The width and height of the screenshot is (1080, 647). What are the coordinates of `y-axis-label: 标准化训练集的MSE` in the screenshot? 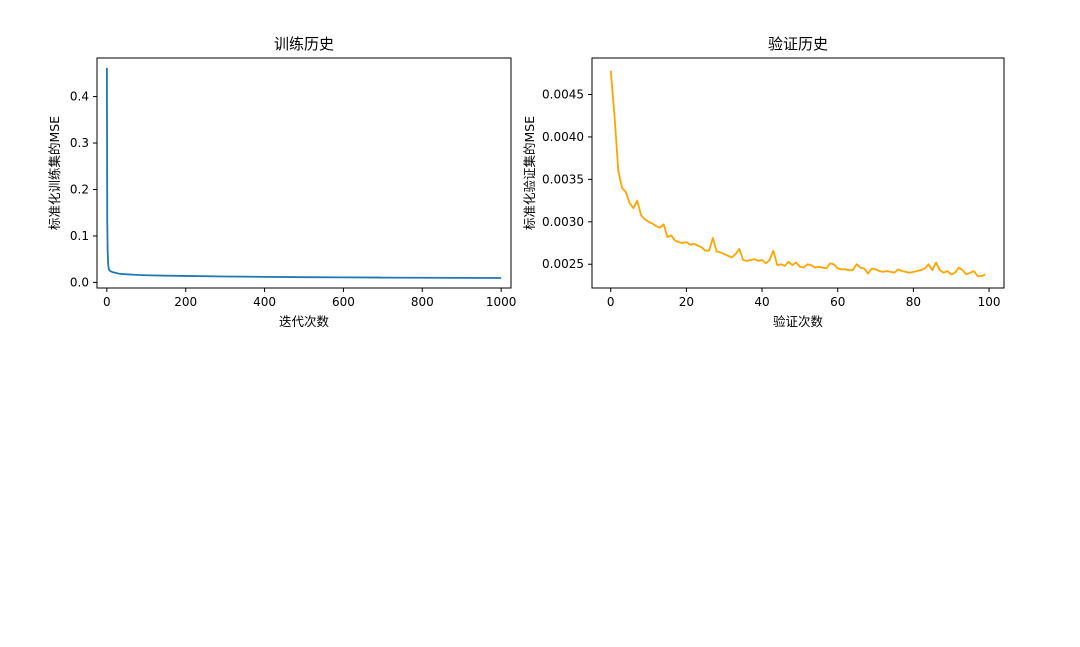 It's located at (54, 173).